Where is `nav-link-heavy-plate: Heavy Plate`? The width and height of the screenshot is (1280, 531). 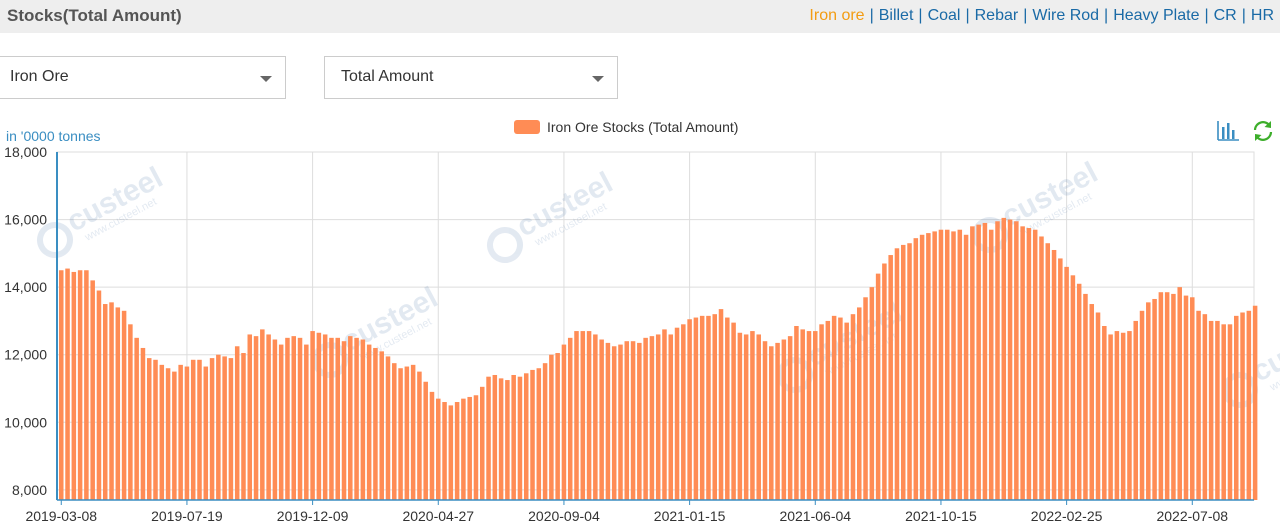
nav-link-heavy-plate: Heavy Plate is located at coordinates (1156, 15).